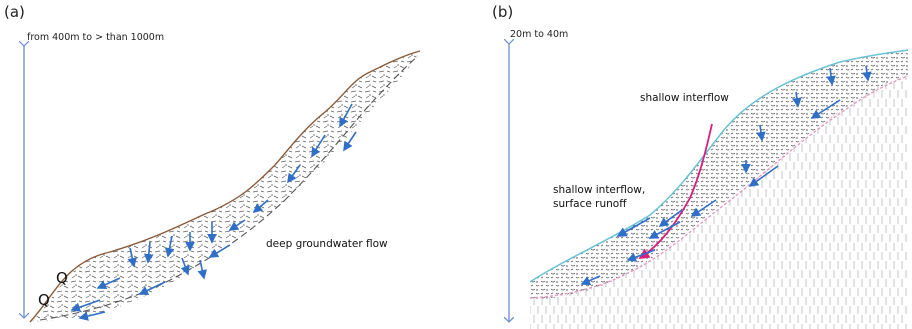  I want to click on panel-a-letter: (a), so click(14, 12).